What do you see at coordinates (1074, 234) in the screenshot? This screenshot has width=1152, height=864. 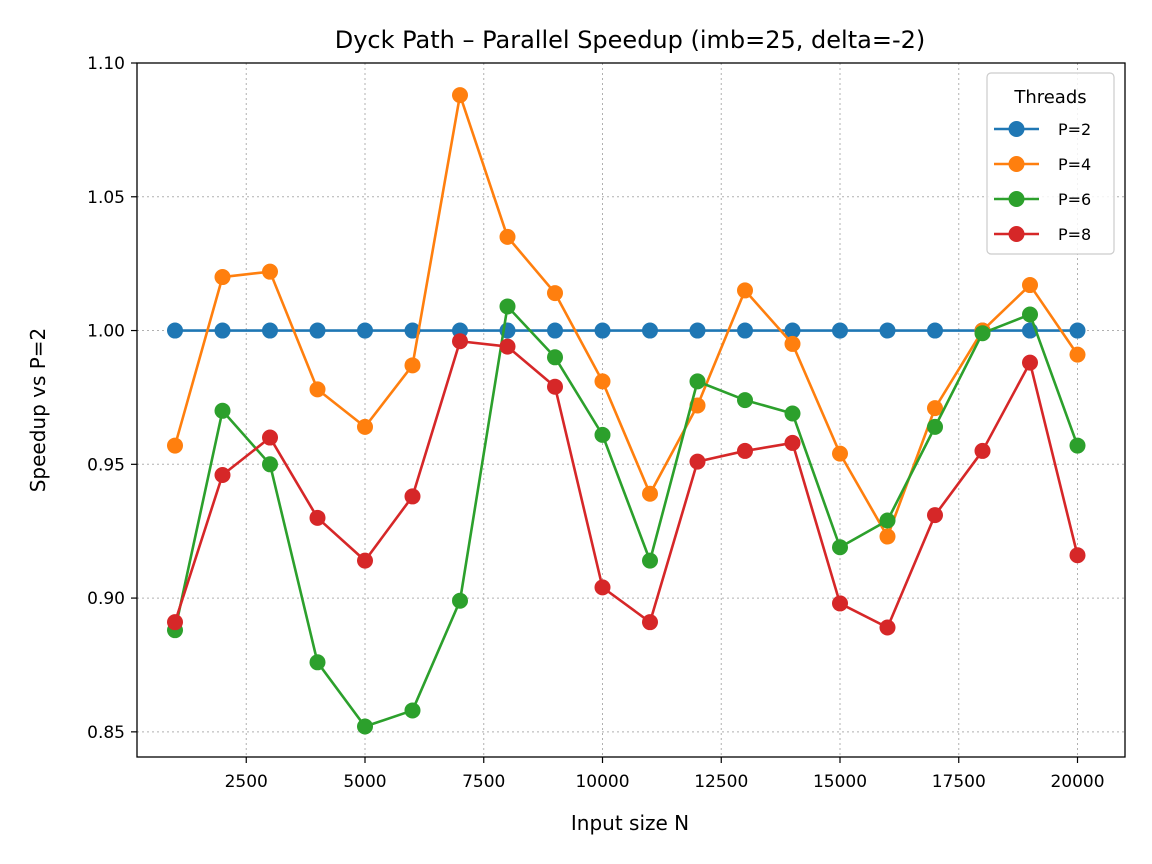 I see `legend-label: P=8` at bounding box center [1074, 234].